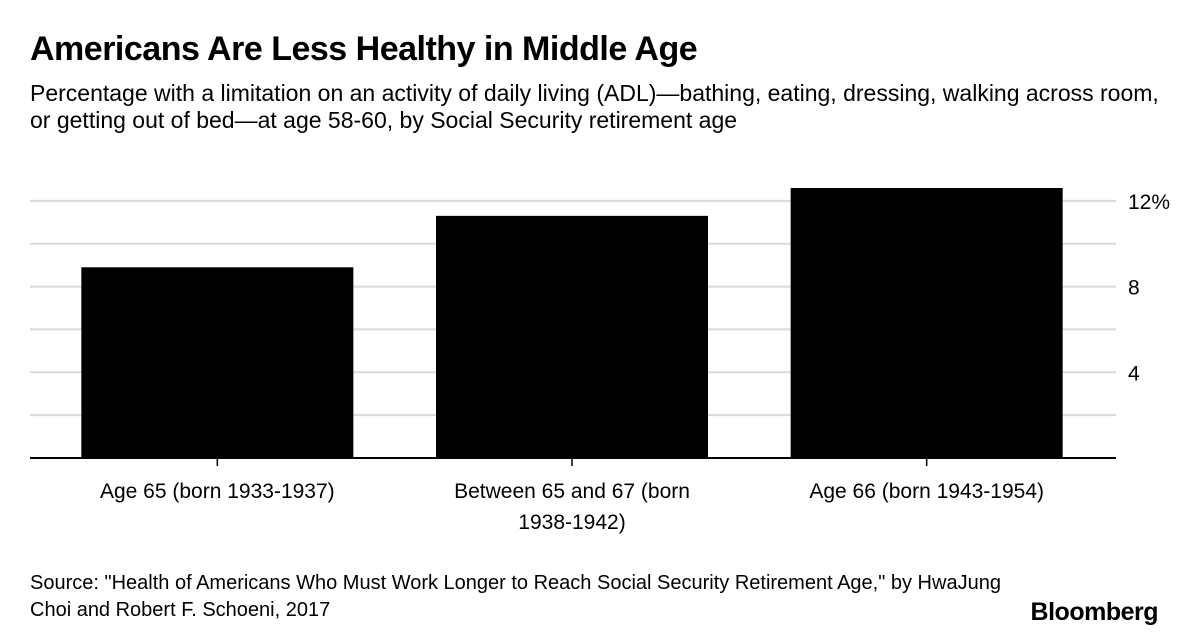  I want to click on x-tick-label: Age 66 (born 1943-1954), so click(926, 491).